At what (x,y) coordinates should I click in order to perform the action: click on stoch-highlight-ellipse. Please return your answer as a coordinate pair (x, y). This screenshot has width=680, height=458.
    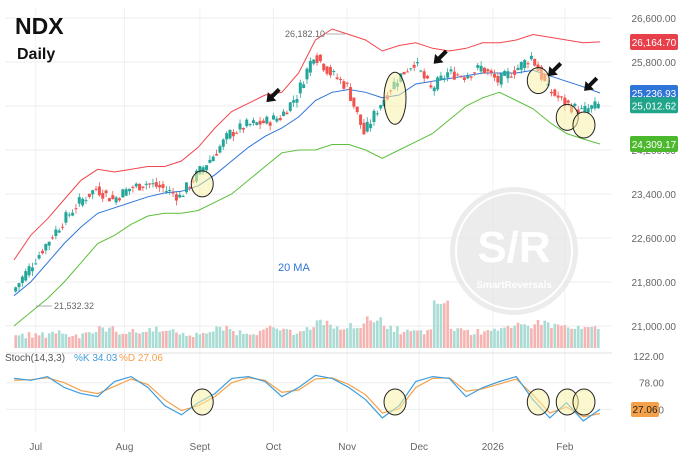
    Looking at the image, I should click on (395, 402).